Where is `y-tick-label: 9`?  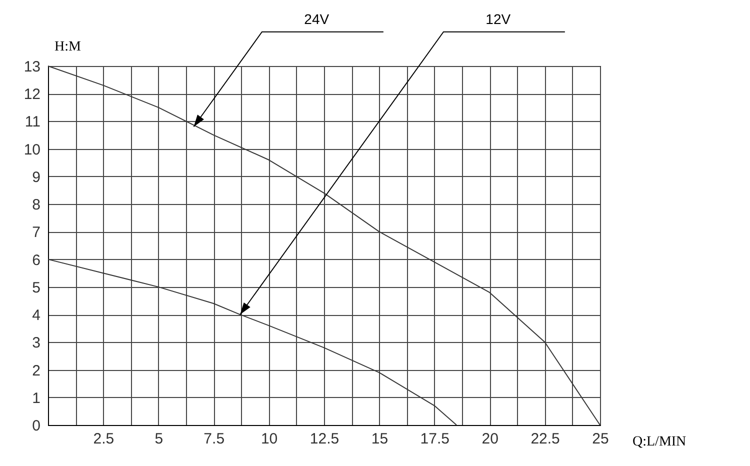
y-tick-label: 9 is located at coordinates (36, 177).